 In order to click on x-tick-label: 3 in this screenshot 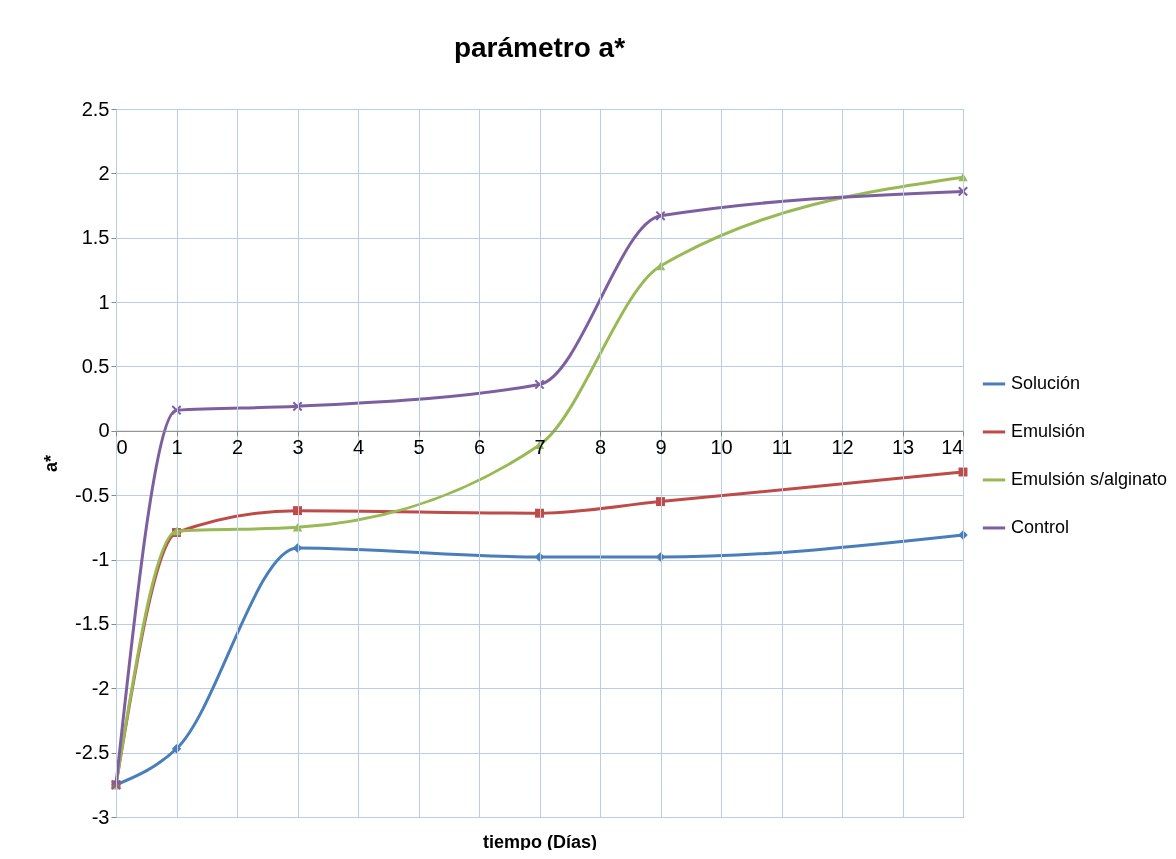, I will do `click(298, 447)`.